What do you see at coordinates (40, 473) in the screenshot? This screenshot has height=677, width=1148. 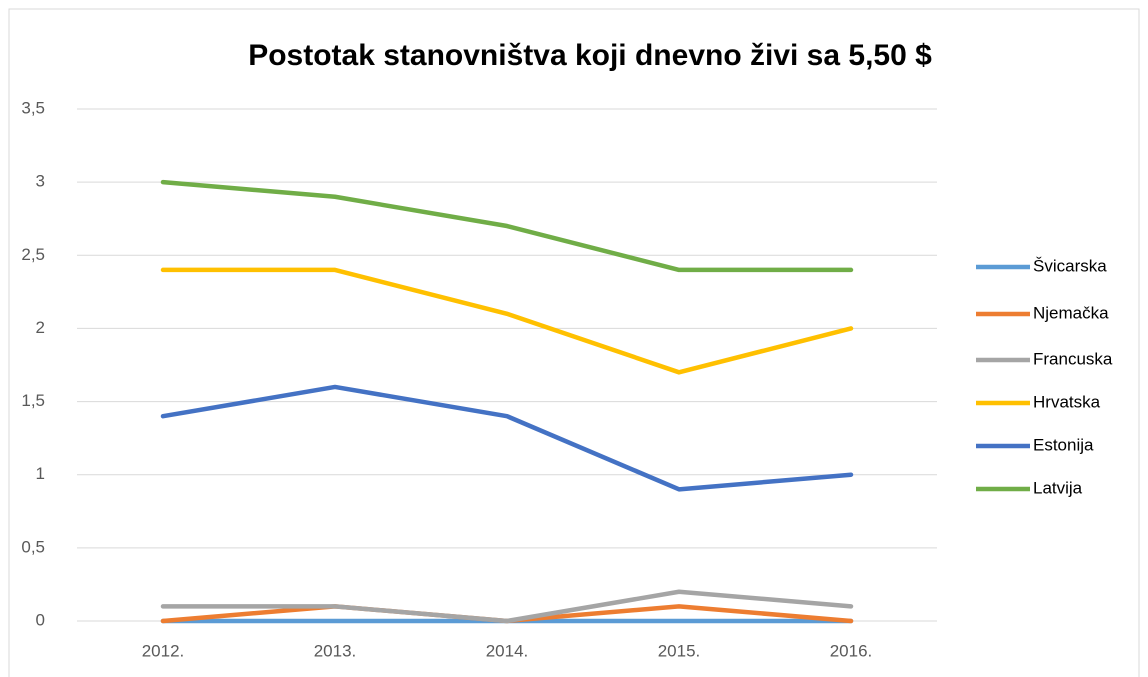 I see `y-tick-label: 1` at bounding box center [40, 473].